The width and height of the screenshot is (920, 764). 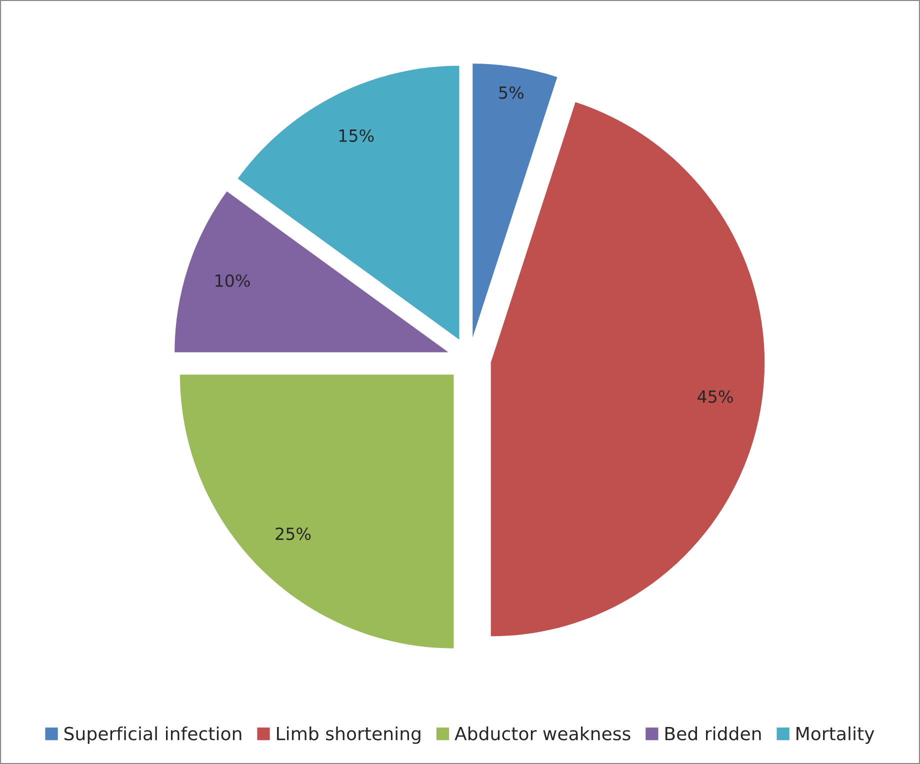 I want to click on legend-label: Abductor weakness, so click(x=542, y=733).